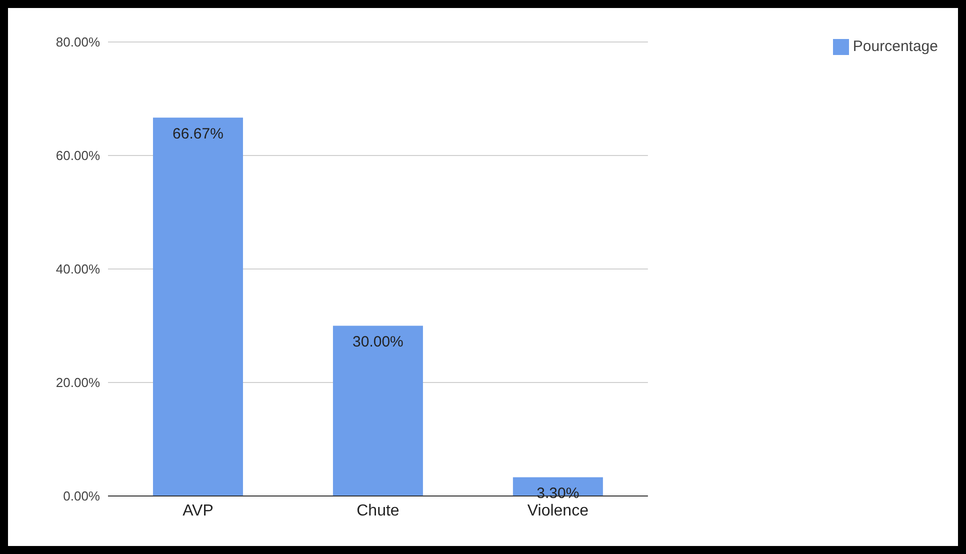 The height and width of the screenshot is (554, 966). Describe the element at coordinates (378, 341) in the screenshot. I see `data-label: 30.00%` at that location.